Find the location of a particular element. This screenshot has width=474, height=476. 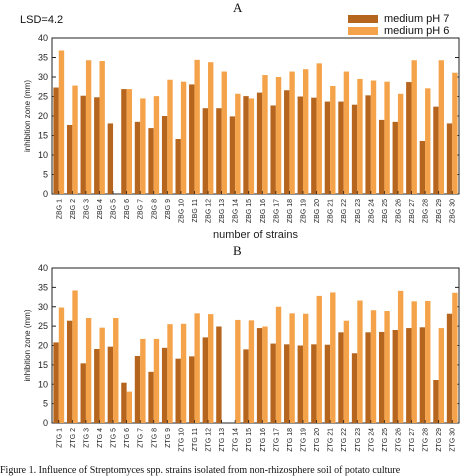

chart-a-xtick-label: ZBG 29 is located at coordinates (439, 211).